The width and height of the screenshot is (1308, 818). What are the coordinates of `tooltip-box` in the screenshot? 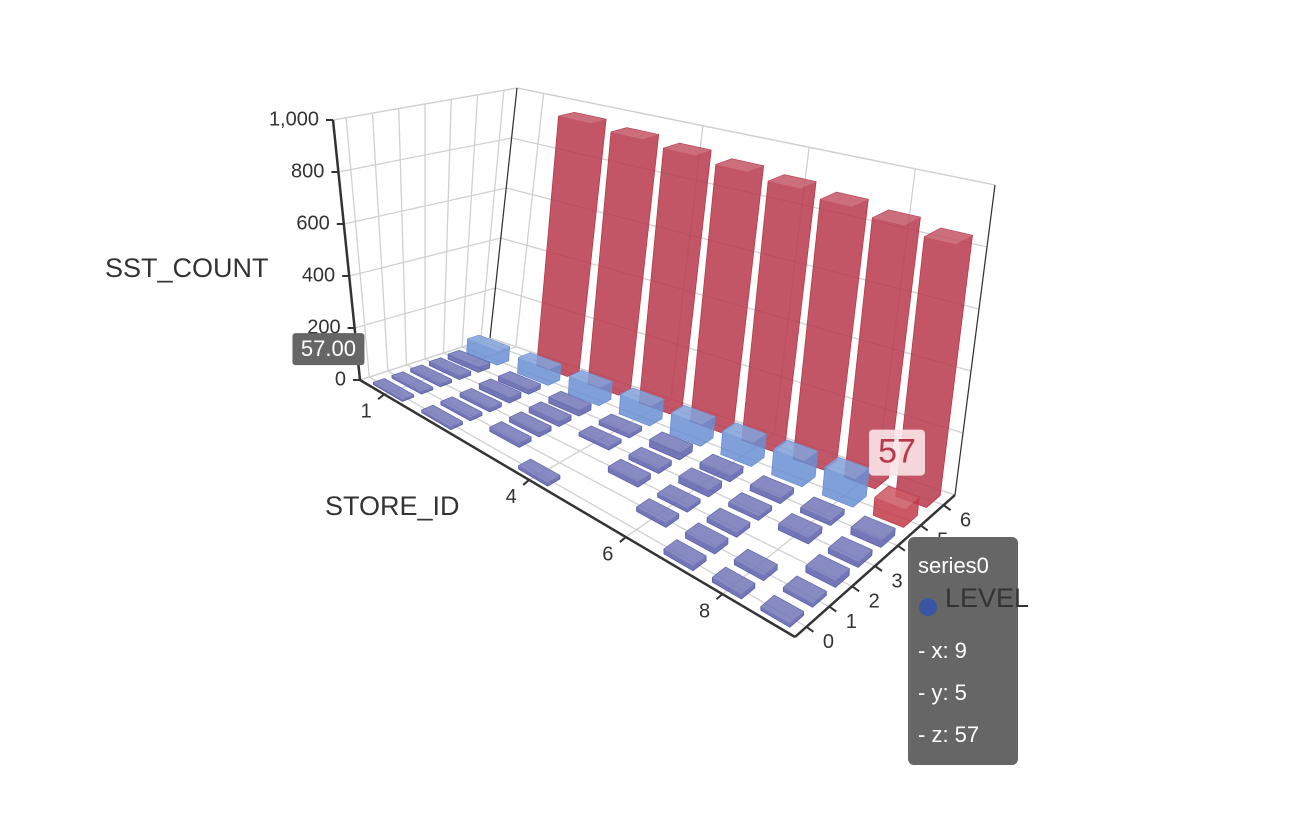 It's located at (963, 651).